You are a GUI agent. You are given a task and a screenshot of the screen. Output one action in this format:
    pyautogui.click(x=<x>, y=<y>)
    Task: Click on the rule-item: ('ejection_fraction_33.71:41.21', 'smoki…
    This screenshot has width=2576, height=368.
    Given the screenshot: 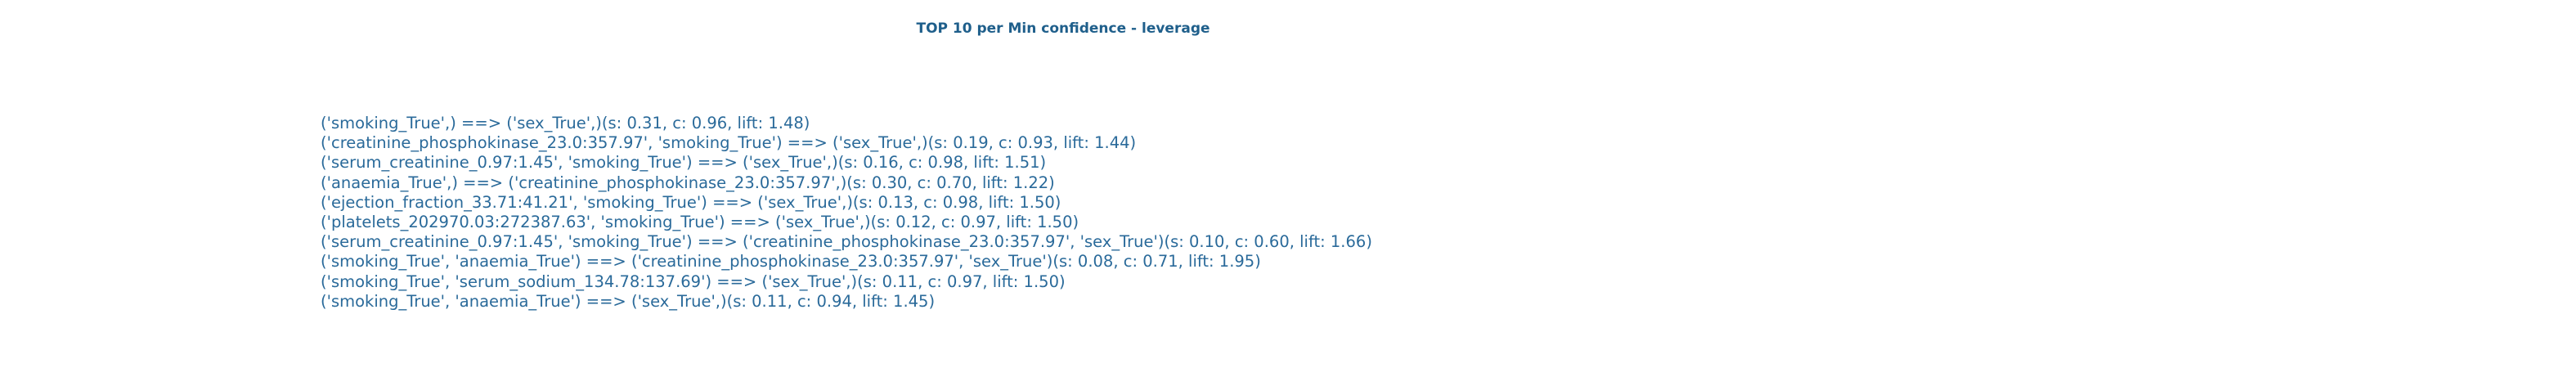 What is the action you would take?
    pyautogui.click(x=691, y=202)
    